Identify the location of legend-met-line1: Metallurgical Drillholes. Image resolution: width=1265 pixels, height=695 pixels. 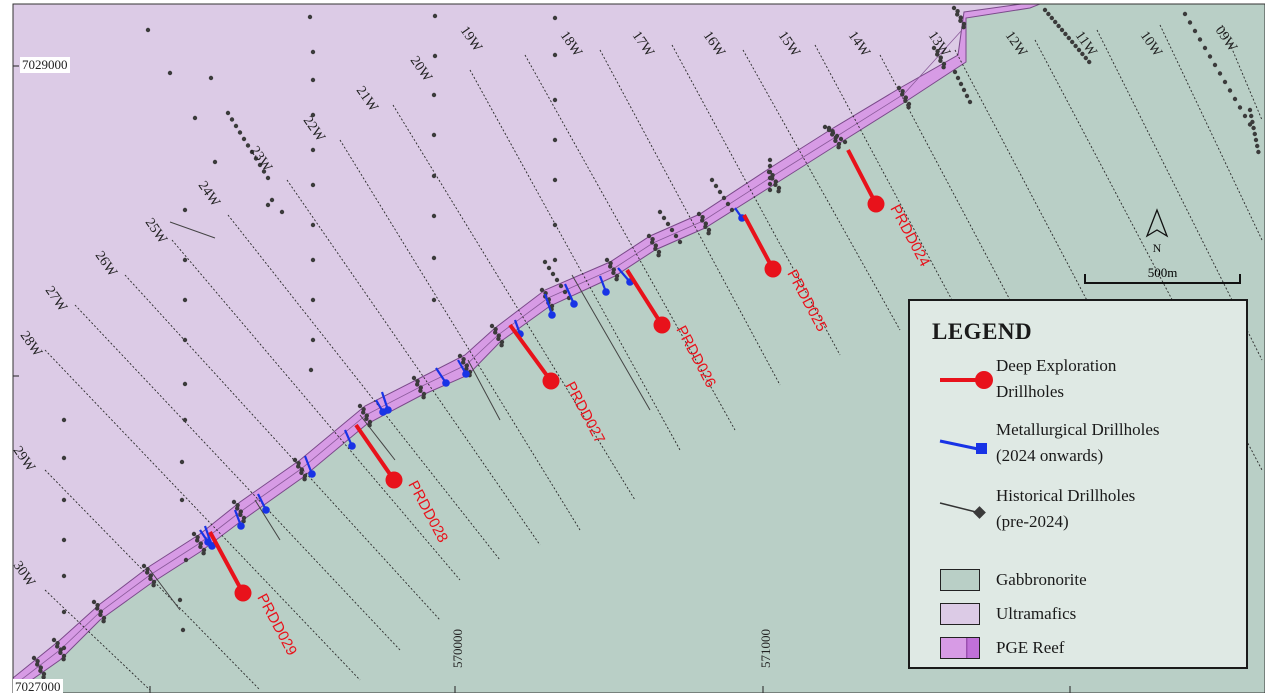
(1078, 429).